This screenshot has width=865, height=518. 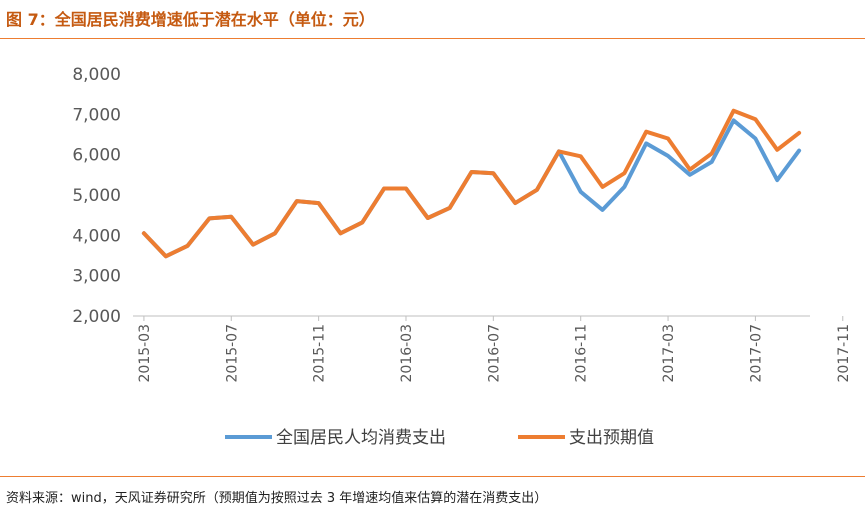 I want to click on x-tick-label: 2016-11, so click(x=582, y=353).